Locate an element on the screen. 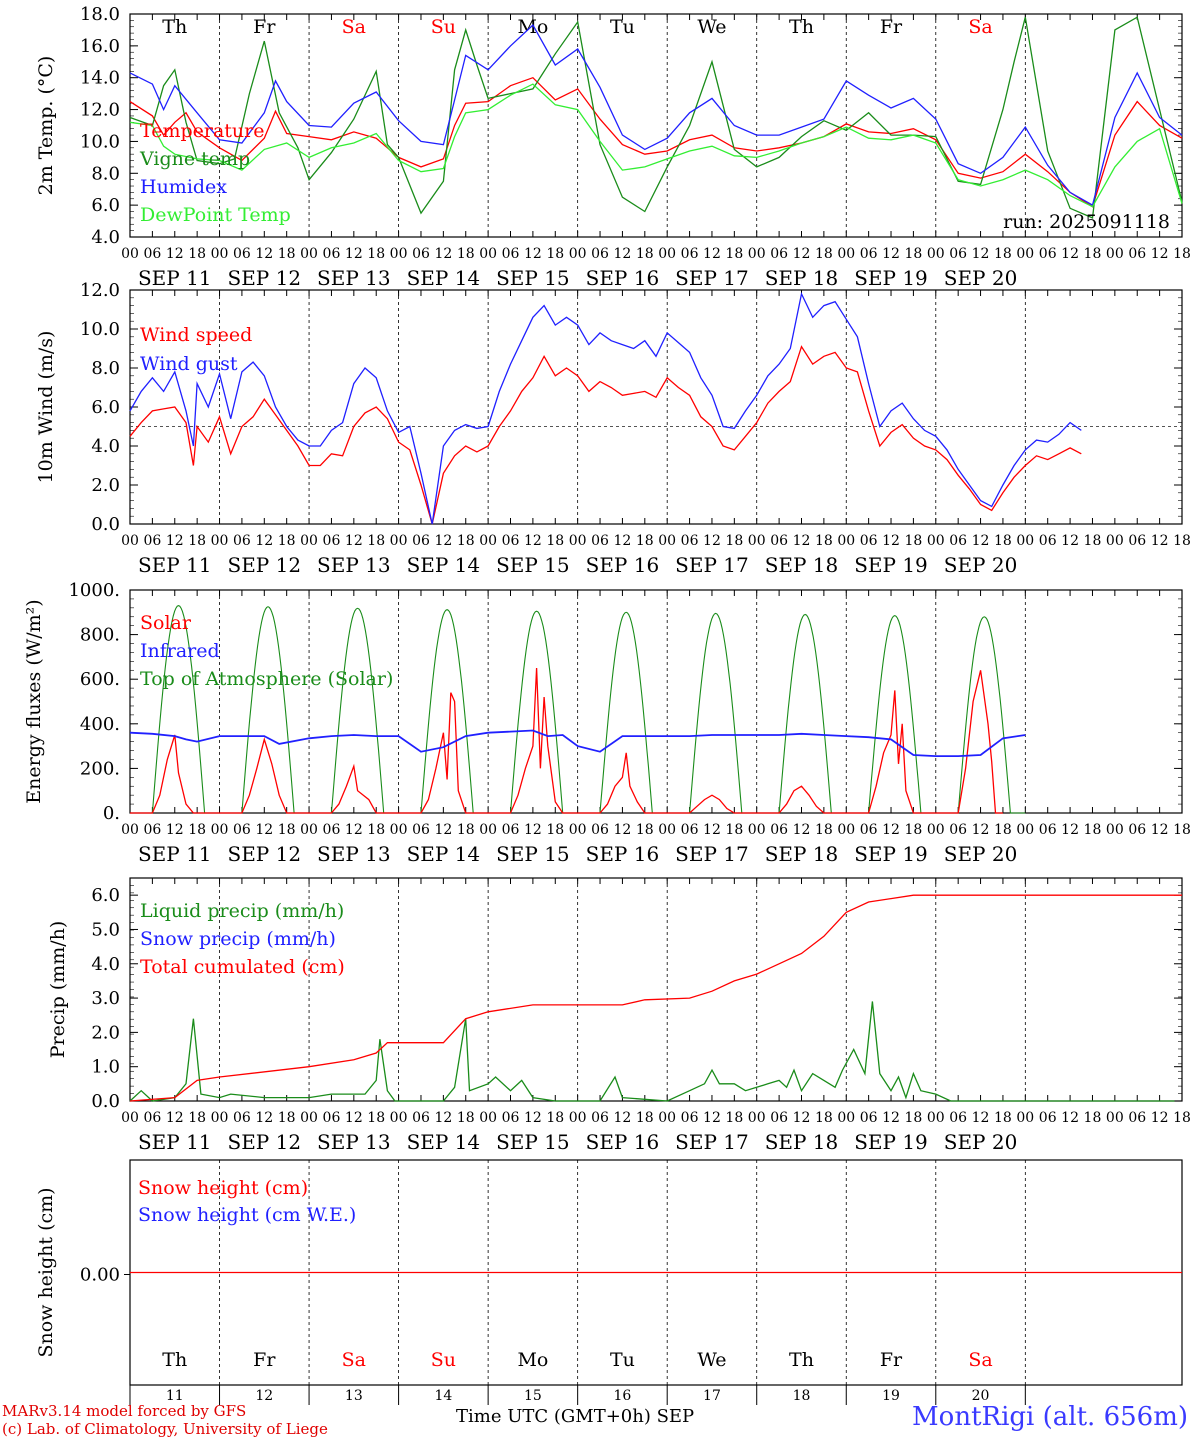 The width and height of the screenshot is (1194, 1440). legend-entry: Top of Atmosphere (Solar) is located at coordinates (266, 679).